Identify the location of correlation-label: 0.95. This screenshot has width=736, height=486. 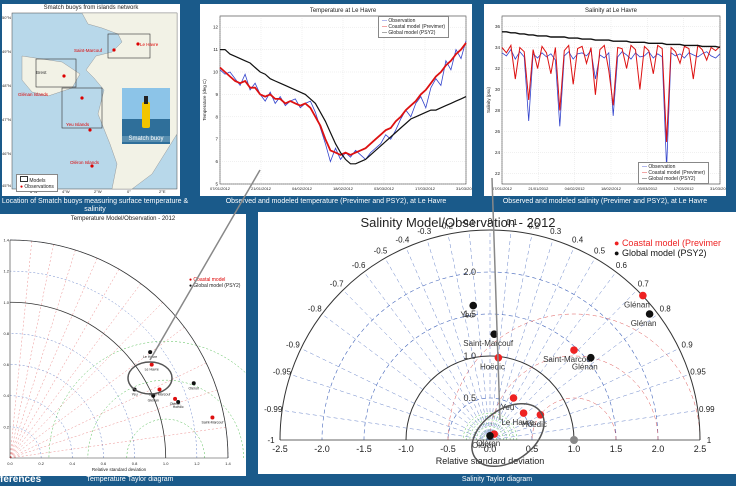
(698, 372).